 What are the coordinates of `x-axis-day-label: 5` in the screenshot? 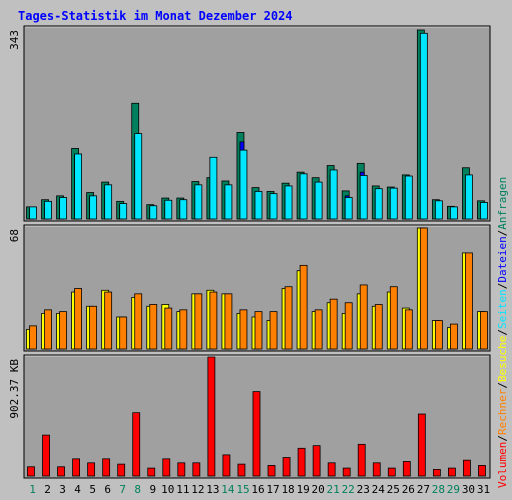 It's located at (92, 489).